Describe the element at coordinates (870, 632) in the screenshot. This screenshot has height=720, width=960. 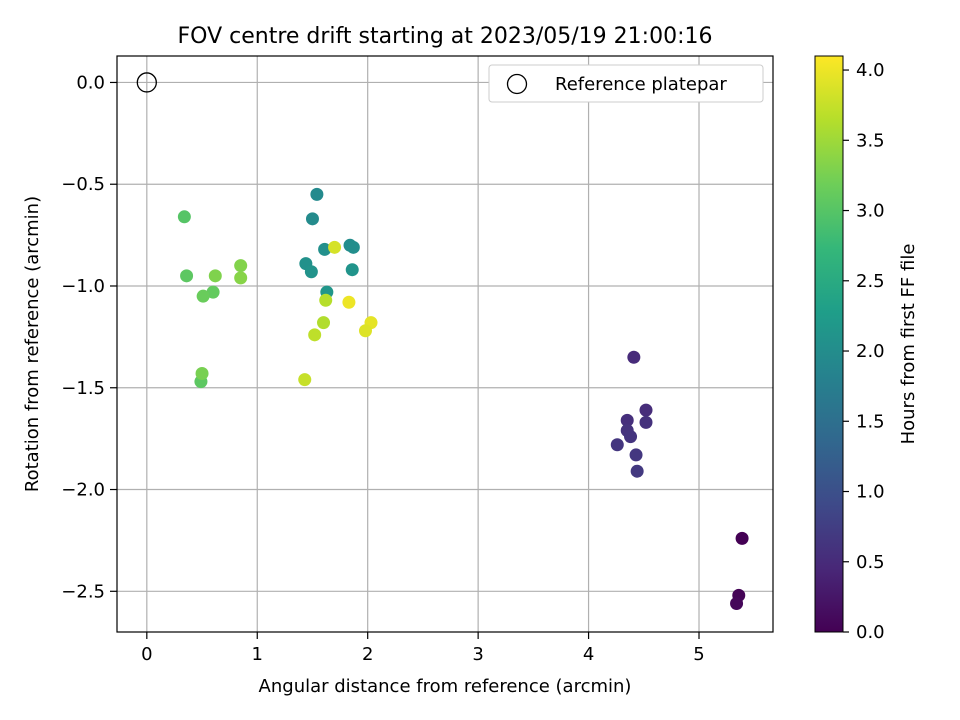
I see `colorbar-tick-label: 0.0` at that location.